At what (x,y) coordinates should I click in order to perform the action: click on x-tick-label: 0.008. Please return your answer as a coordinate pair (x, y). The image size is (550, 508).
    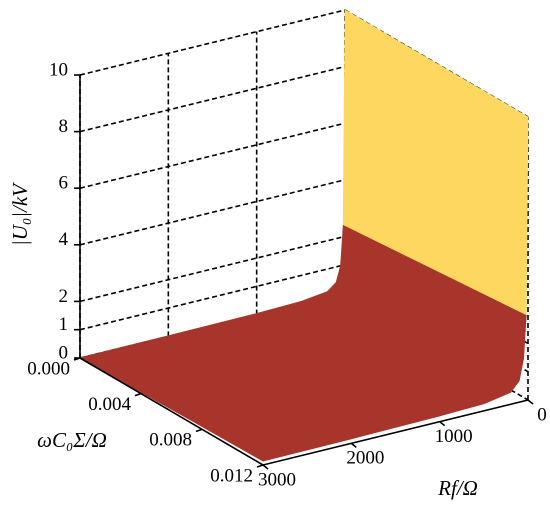
    Looking at the image, I should click on (170, 440).